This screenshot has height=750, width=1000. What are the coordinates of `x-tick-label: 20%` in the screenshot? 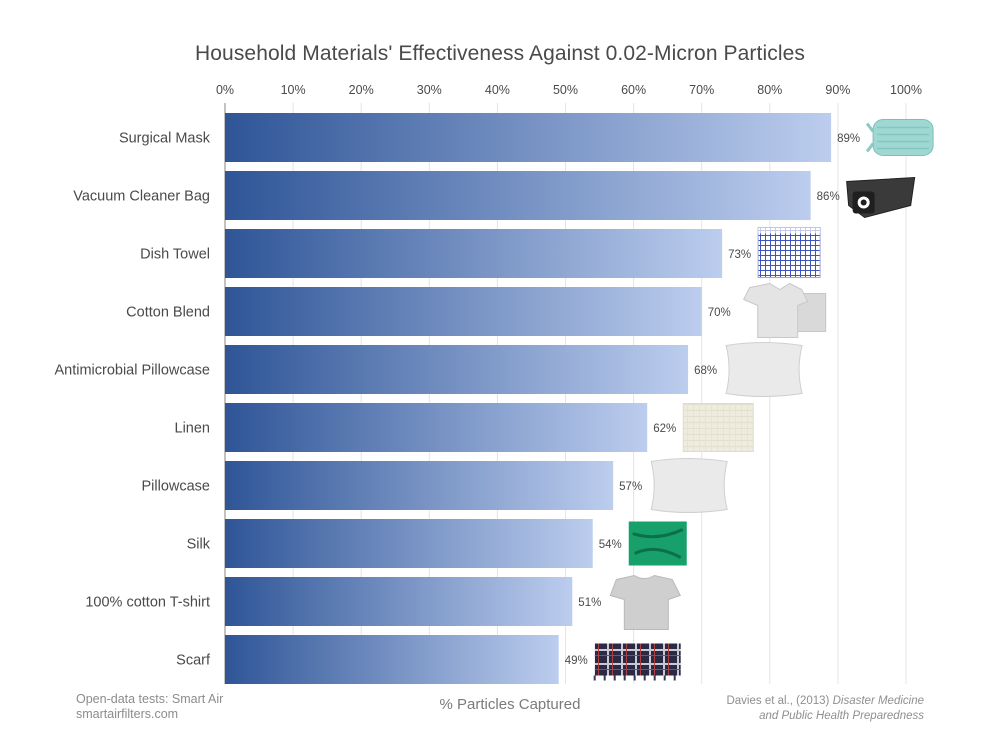 It's located at (361, 90).